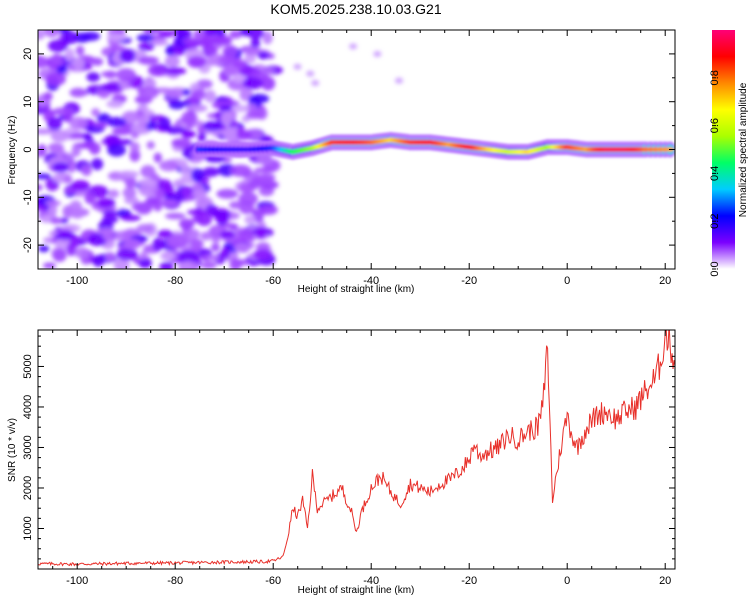 The image size is (750, 600). I want to click on colorbar-ticks: 0.0 0.2 0.4 0.6 0.8, so click(715, 173).